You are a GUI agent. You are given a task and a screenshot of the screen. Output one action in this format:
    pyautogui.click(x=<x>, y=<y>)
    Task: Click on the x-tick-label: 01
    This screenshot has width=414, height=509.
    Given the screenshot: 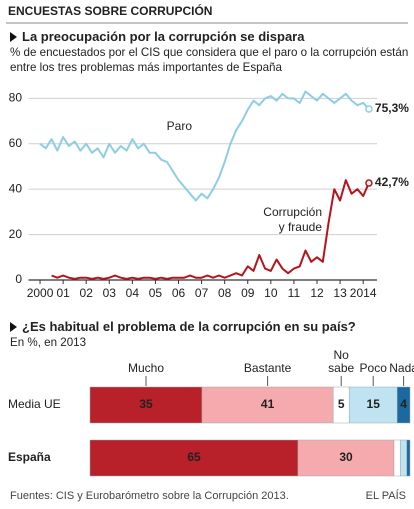 What is the action you would take?
    pyautogui.click(x=63, y=293)
    